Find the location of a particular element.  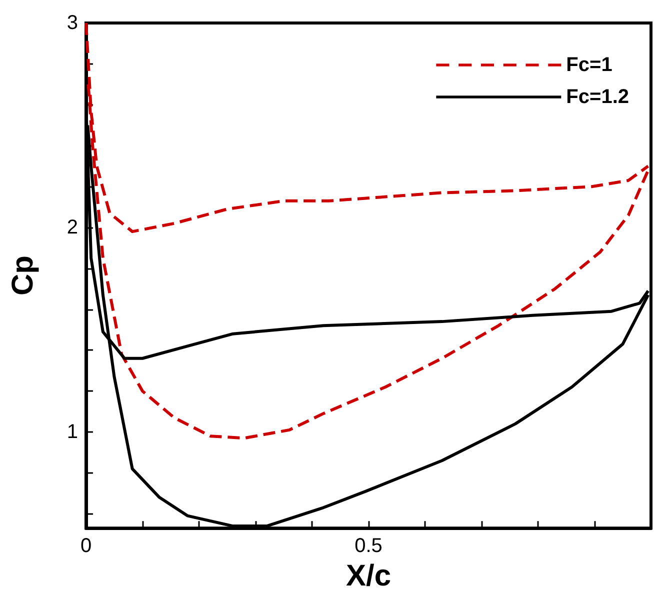

x-tick-label: 0 is located at coordinates (86, 546).